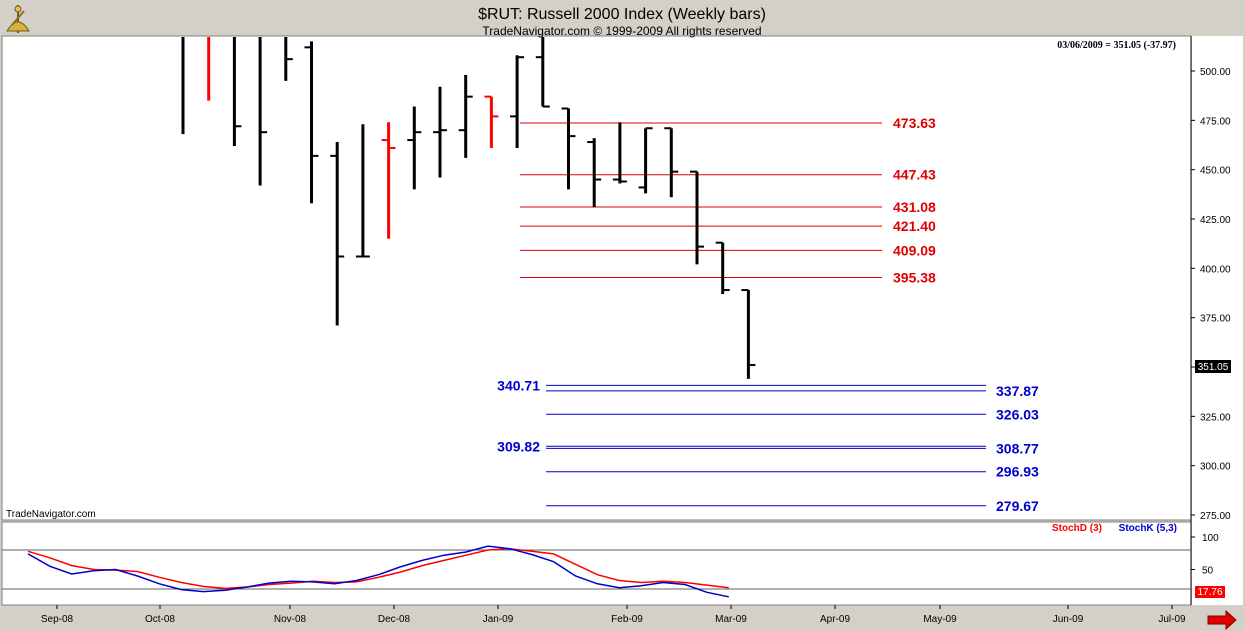 Image resolution: width=1245 pixels, height=631 pixels. What do you see at coordinates (18, 19) in the screenshot?
I see `sextant-logo-icon` at bounding box center [18, 19].